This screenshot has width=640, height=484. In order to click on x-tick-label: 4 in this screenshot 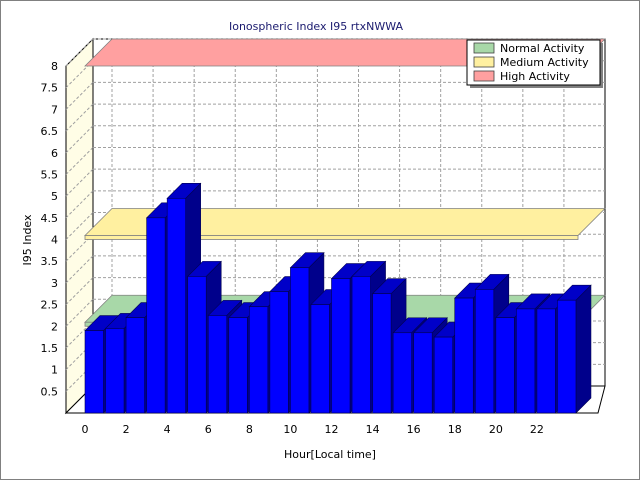, I will do `click(167, 429)`.